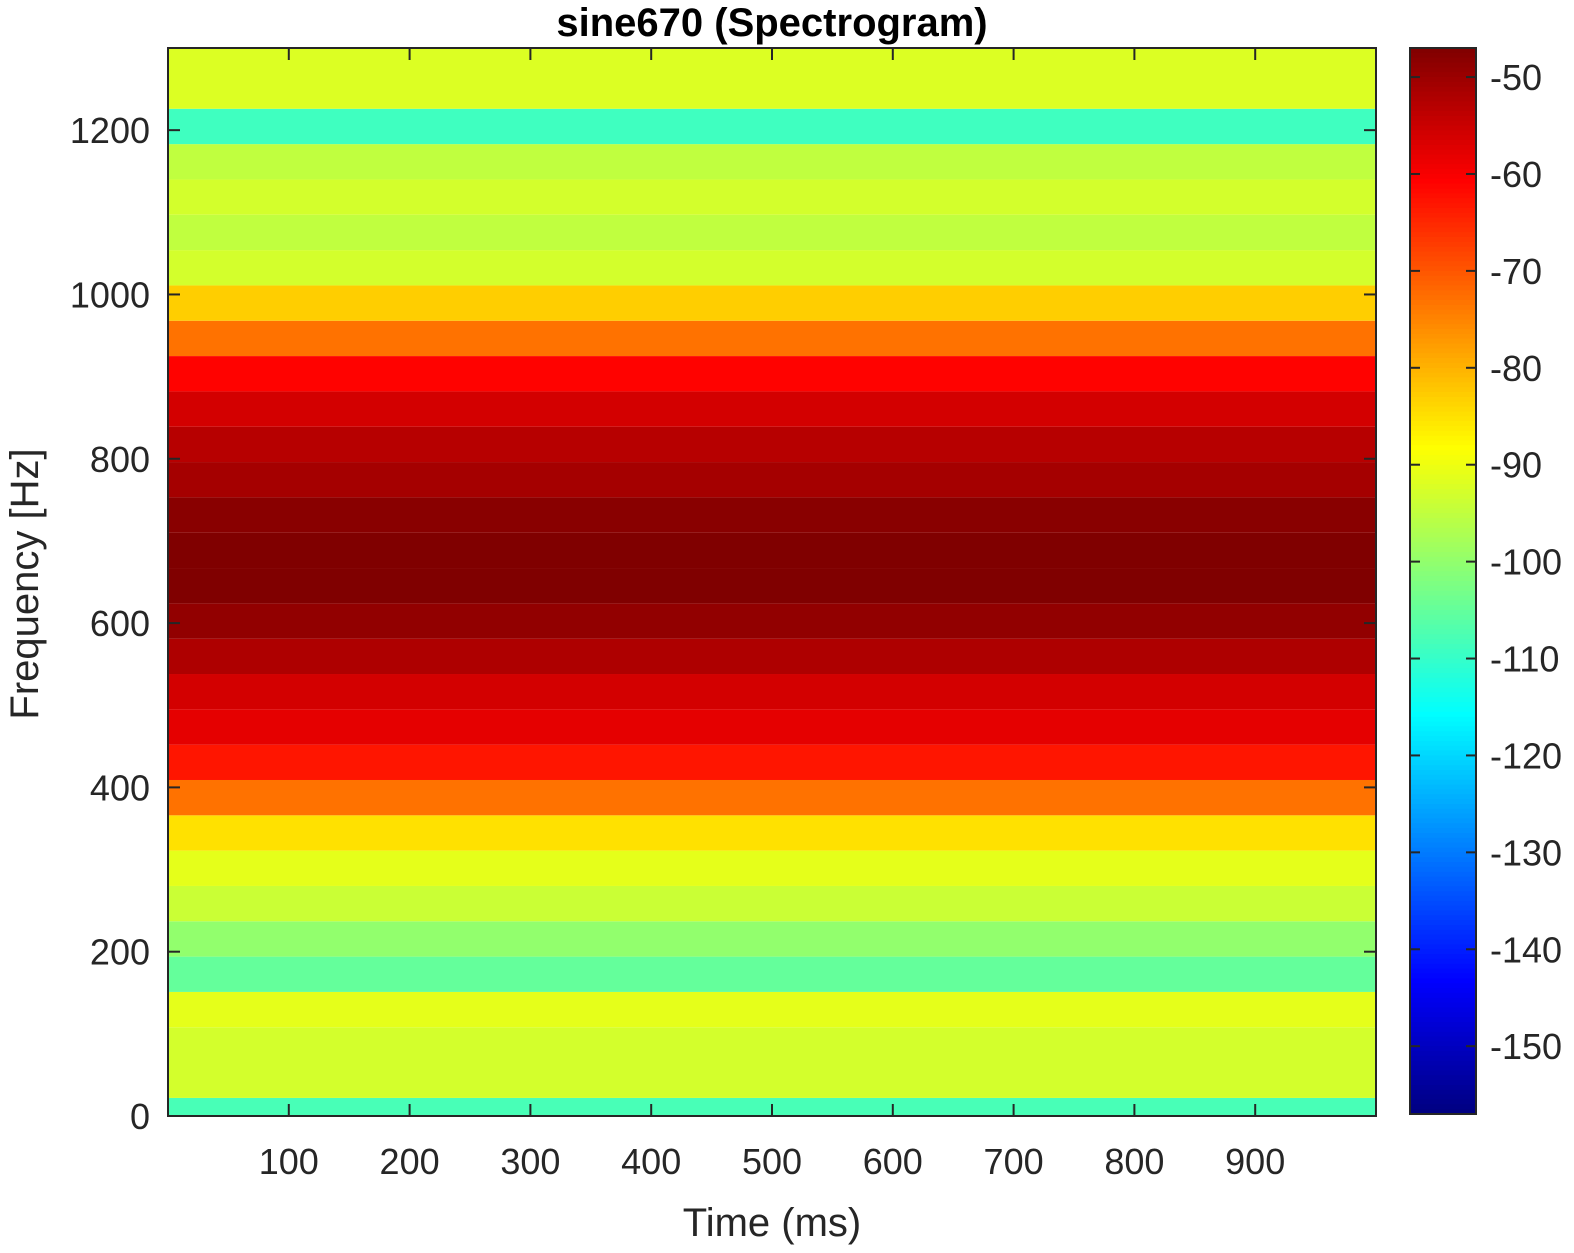  What do you see at coordinates (530, 1161) in the screenshot?
I see `x-tick-label: 300` at bounding box center [530, 1161].